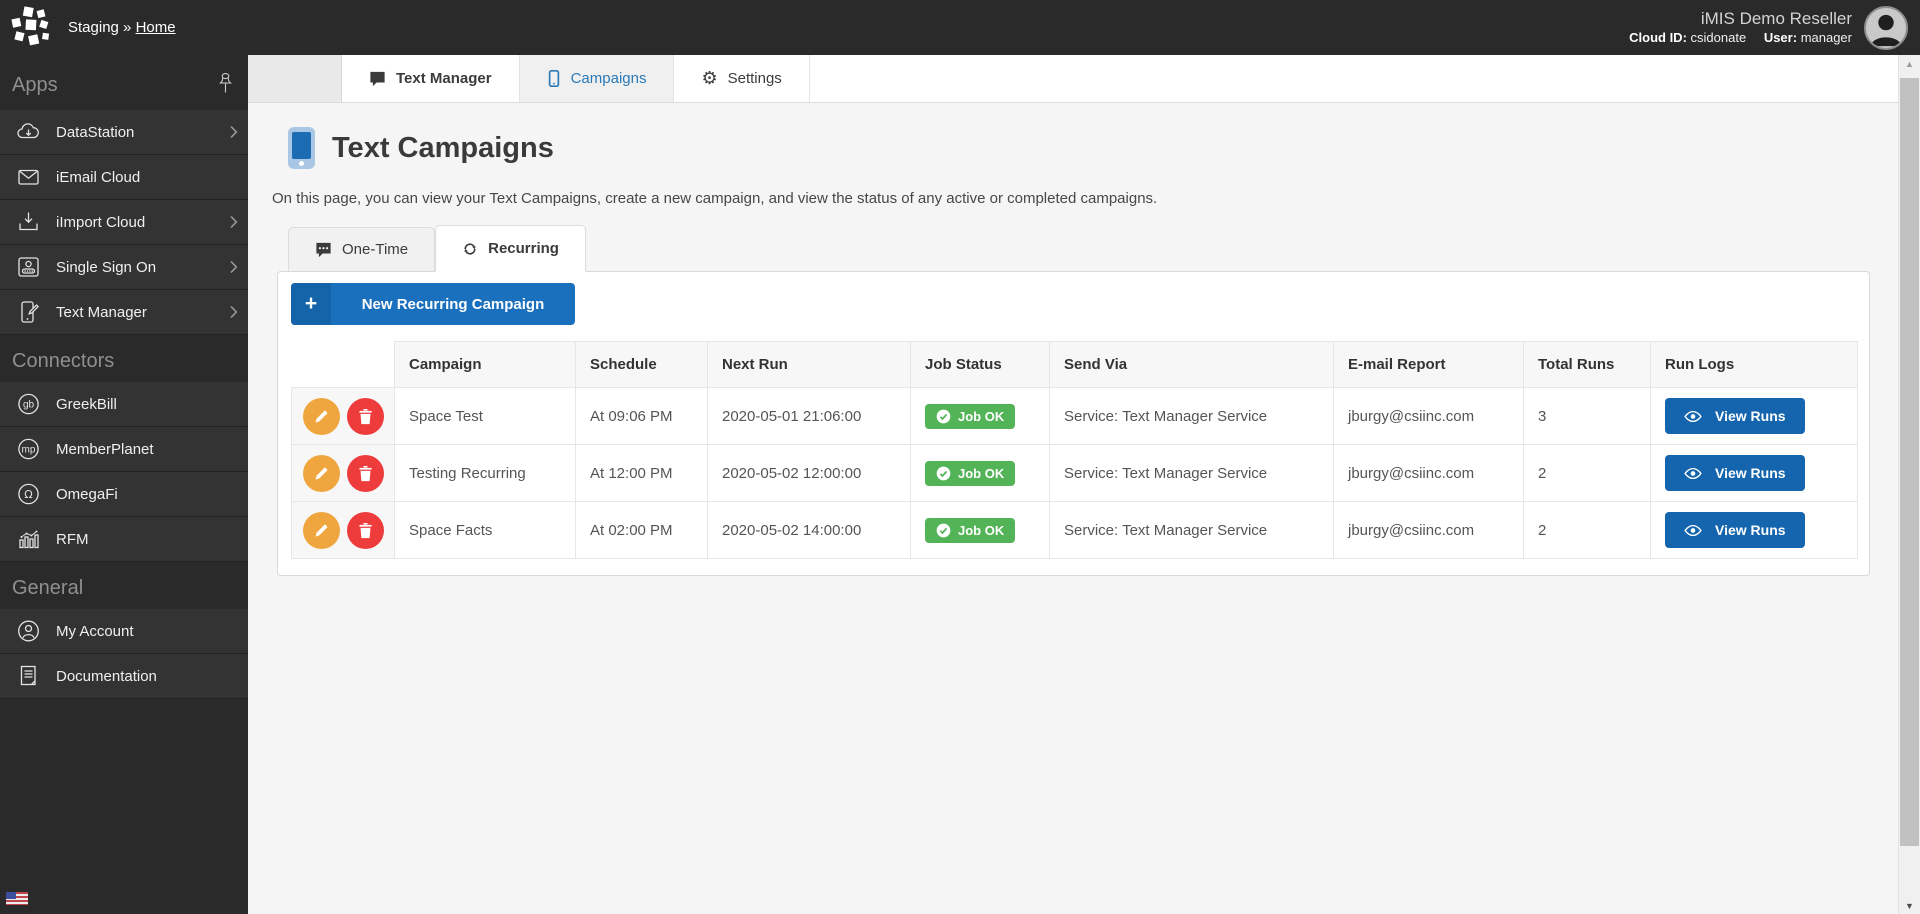 The image size is (1920, 914). Describe the element at coordinates (28, 404) in the screenshot. I see `greekbill-icon: gb` at that location.